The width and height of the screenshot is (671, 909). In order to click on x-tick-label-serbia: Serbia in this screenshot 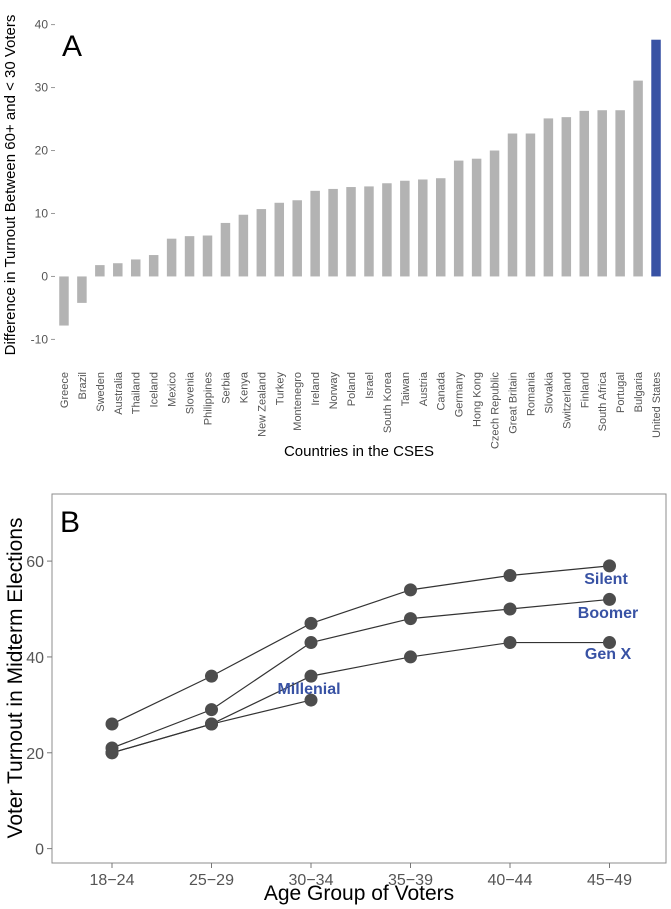, I will do `click(226, 387)`.